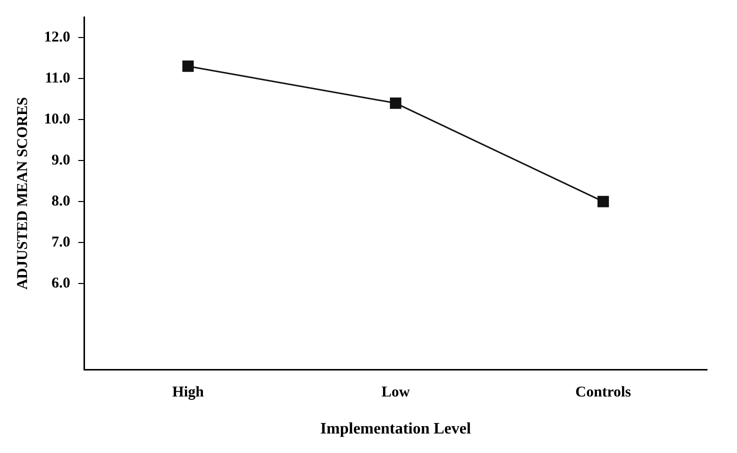 This screenshot has height=453, width=737. Describe the element at coordinates (57, 37) in the screenshot. I see `y-tick-label: 12.0` at that location.